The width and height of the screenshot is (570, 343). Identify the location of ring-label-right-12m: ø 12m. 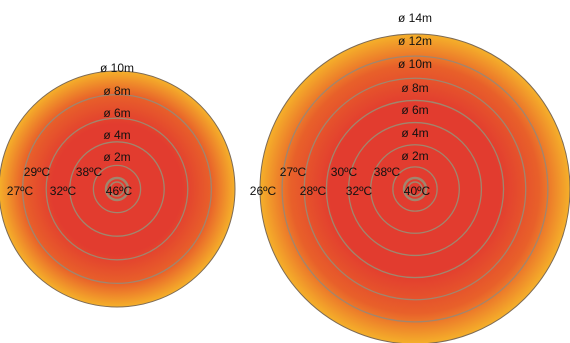
(415, 41).